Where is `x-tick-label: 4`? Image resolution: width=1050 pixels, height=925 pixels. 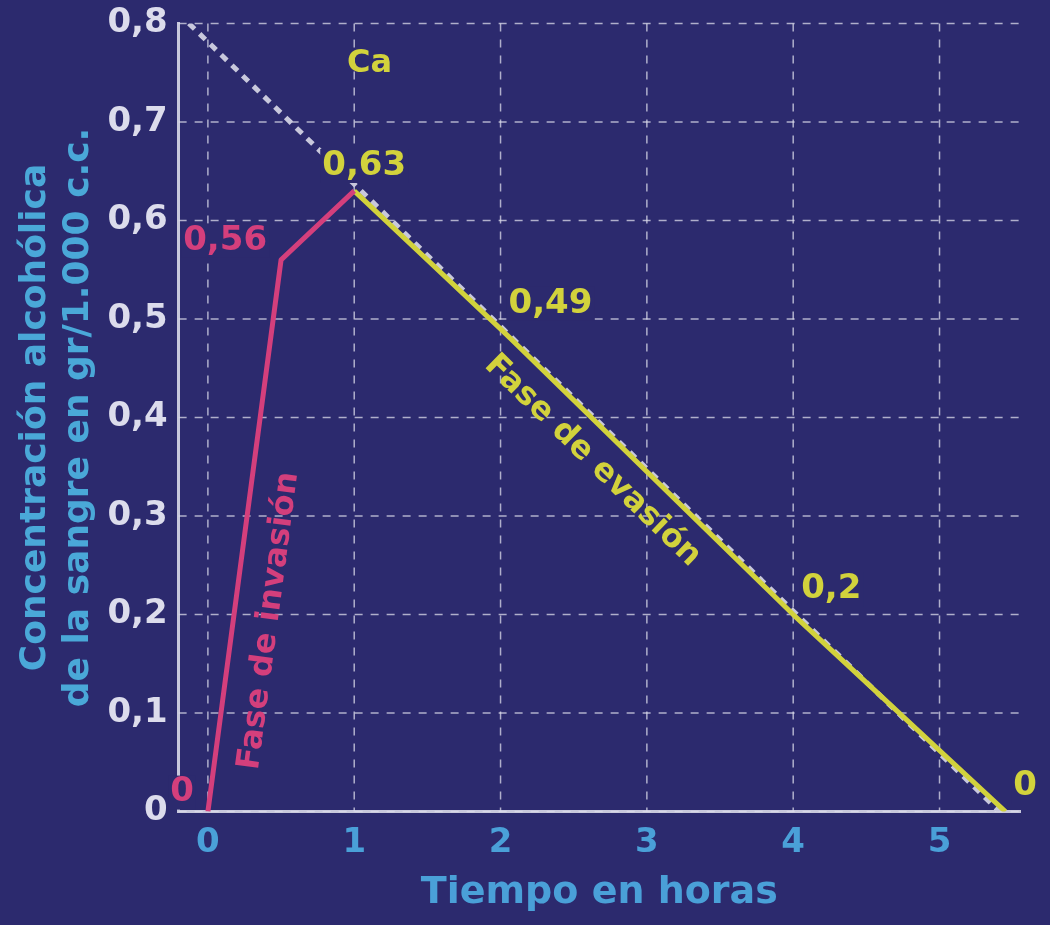
x-tick-label: 4 is located at coordinates (793, 839).